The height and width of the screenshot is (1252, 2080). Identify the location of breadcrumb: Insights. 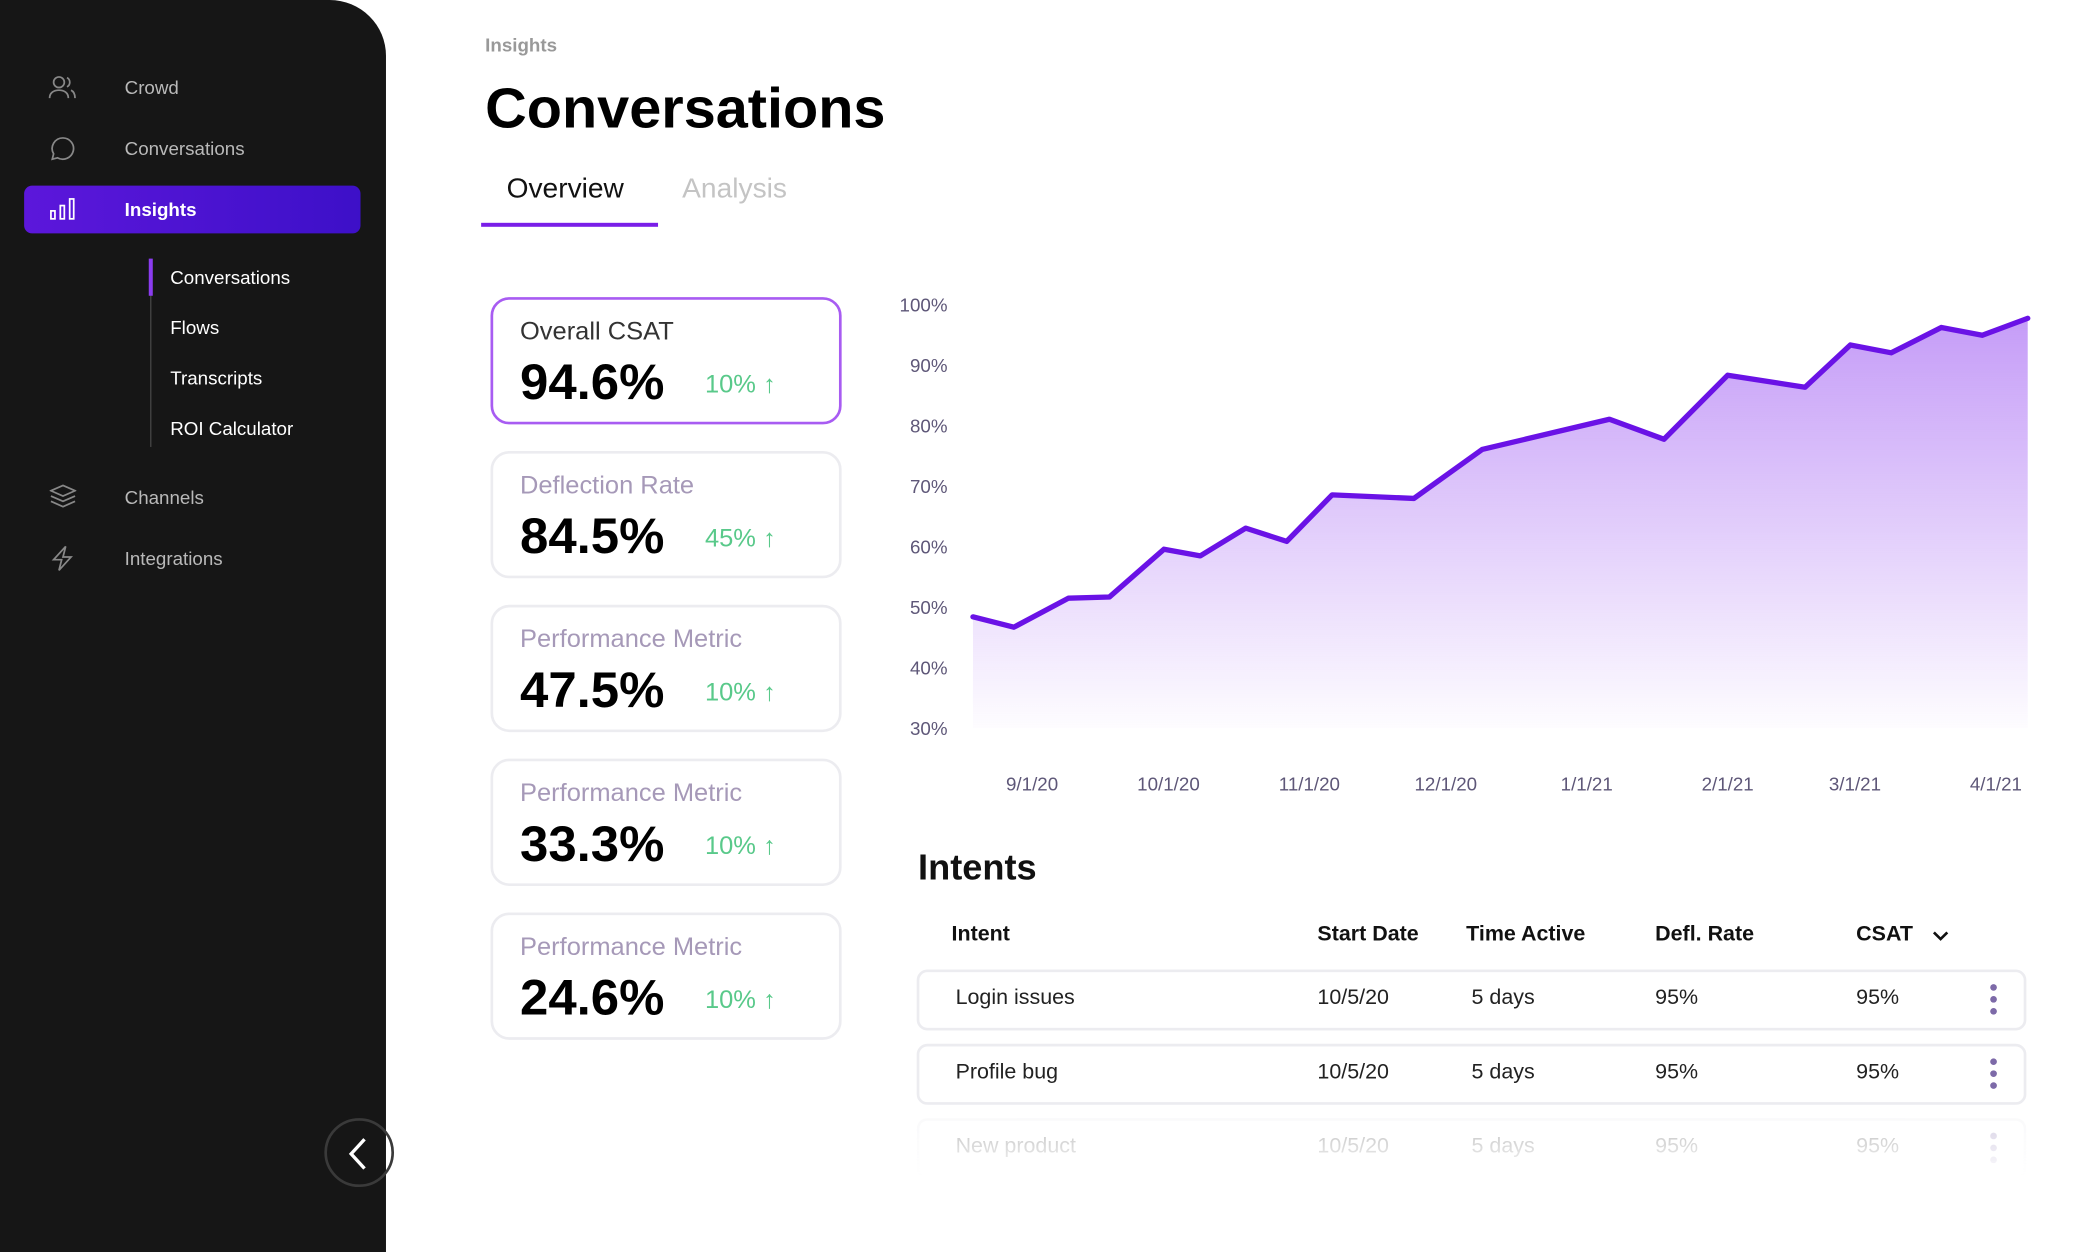
(521, 45).